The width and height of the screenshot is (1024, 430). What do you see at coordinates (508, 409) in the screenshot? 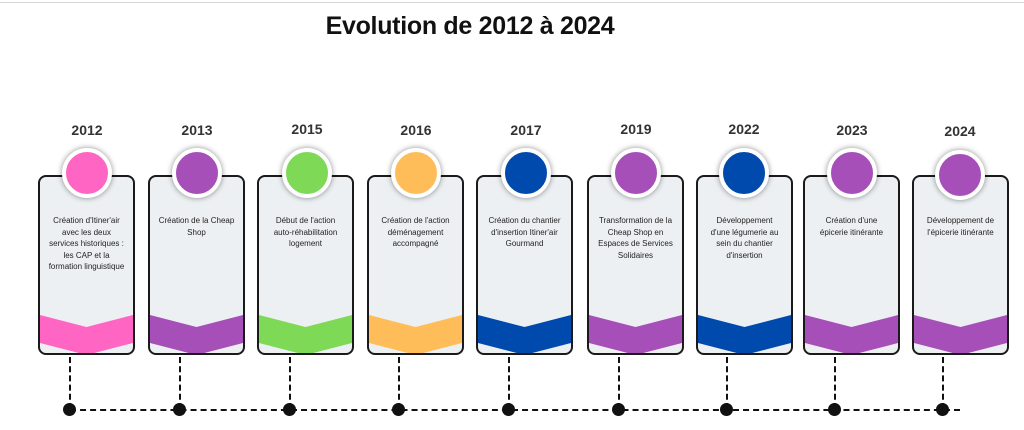
I see `timeline-node-2017` at bounding box center [508, 409].